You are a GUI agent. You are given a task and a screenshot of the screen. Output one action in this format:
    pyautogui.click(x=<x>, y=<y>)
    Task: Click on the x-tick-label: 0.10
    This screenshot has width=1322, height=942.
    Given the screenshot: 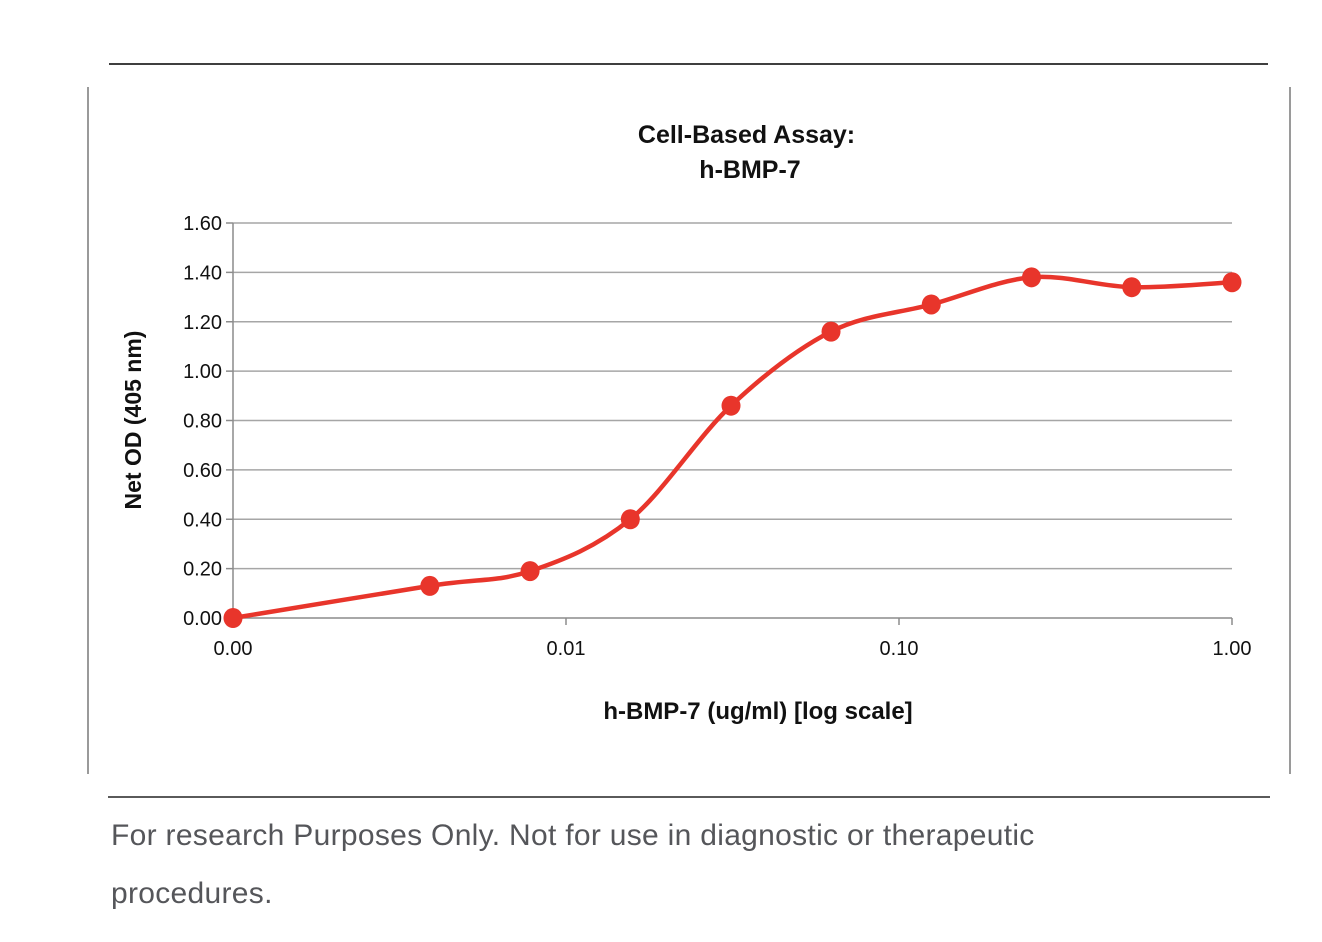 What is the action you would take?
    pyautogui.click(x=899, y=649)
    